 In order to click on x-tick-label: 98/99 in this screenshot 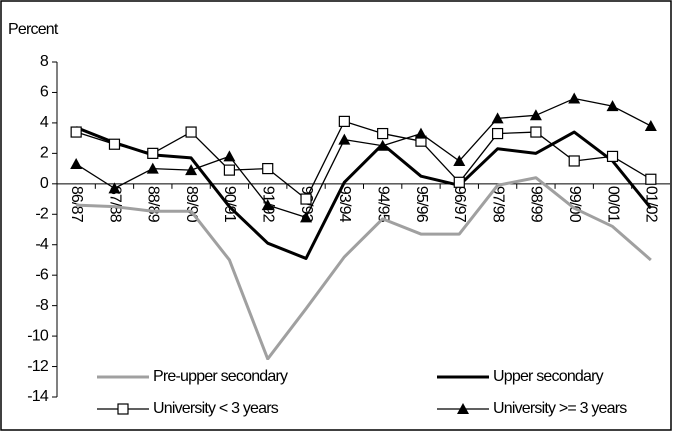, I will do `click(536, 204)`.